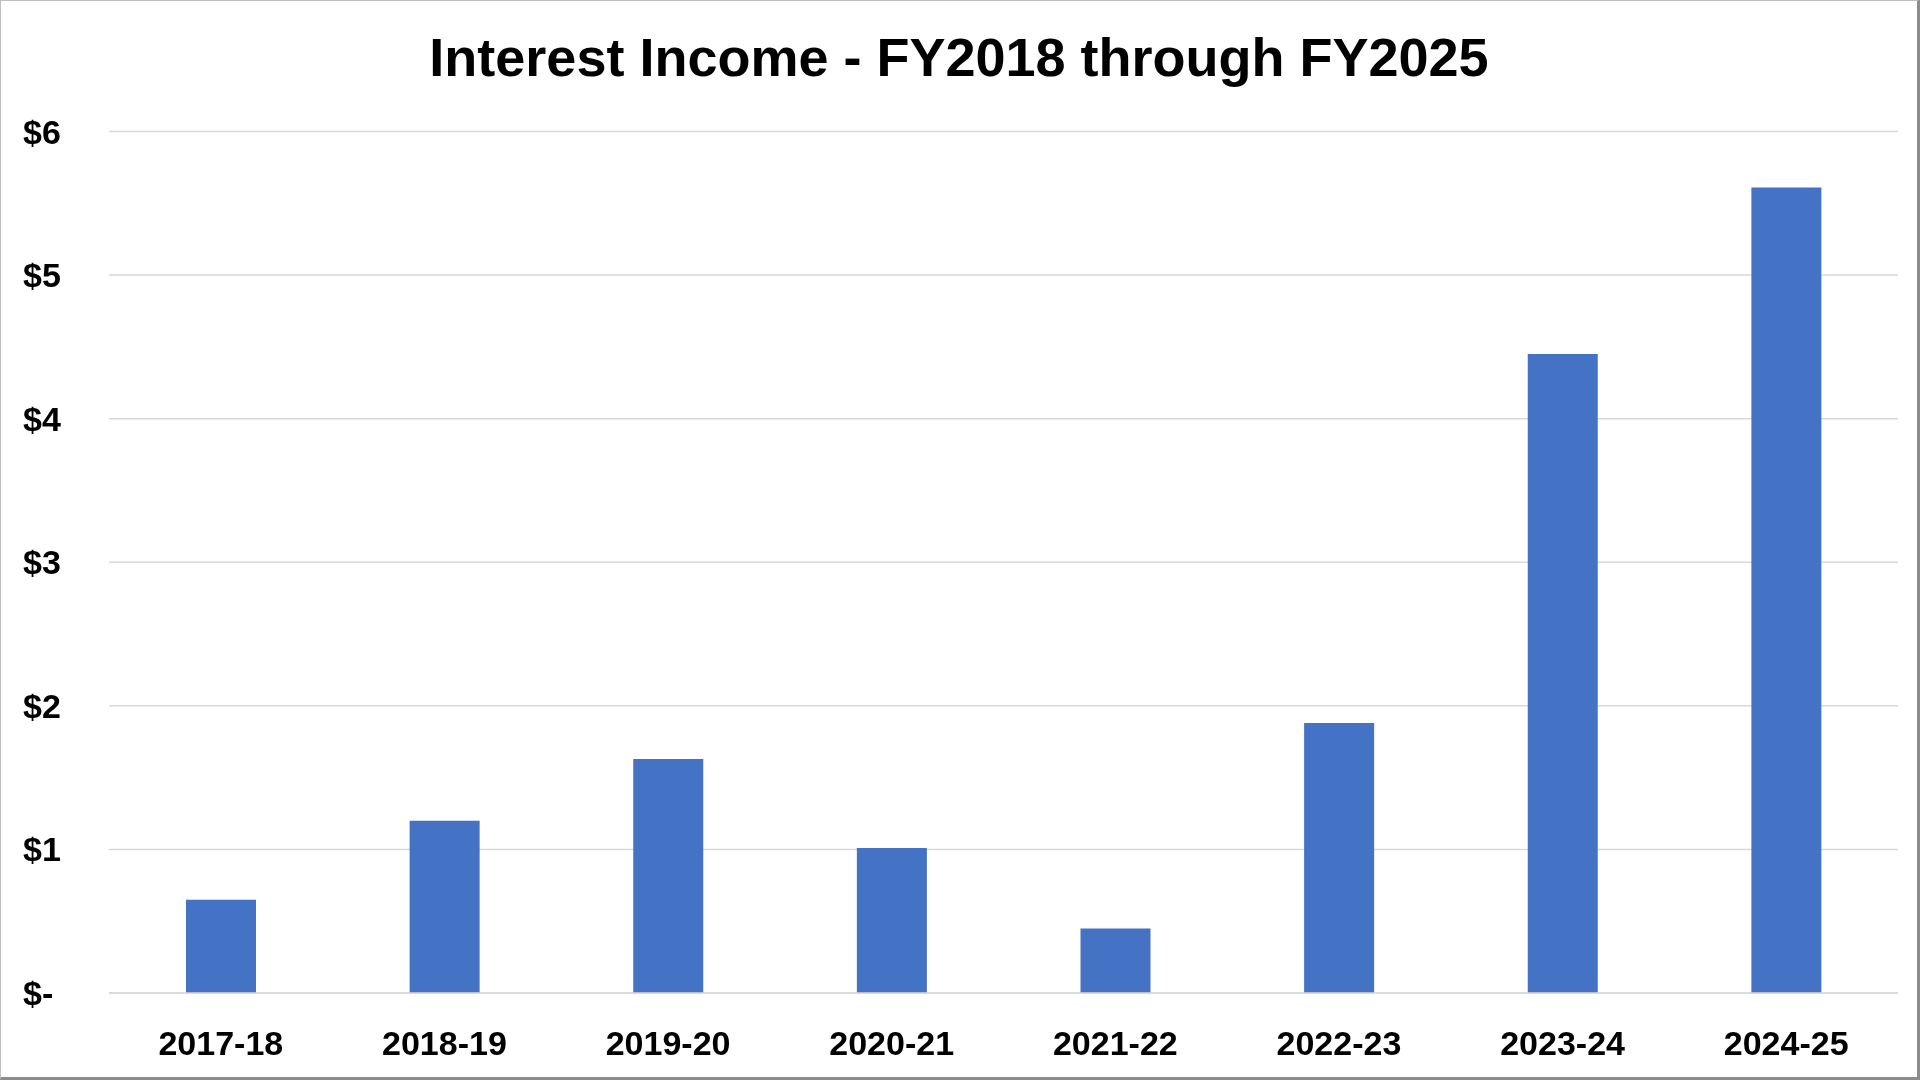 This screenshot has height=1080, width=1920. What do you see at coordinates (1786, 1043) in the screenshot?
I see `x-tick-label: 2024-25` at bounding box center [1786, 1043].